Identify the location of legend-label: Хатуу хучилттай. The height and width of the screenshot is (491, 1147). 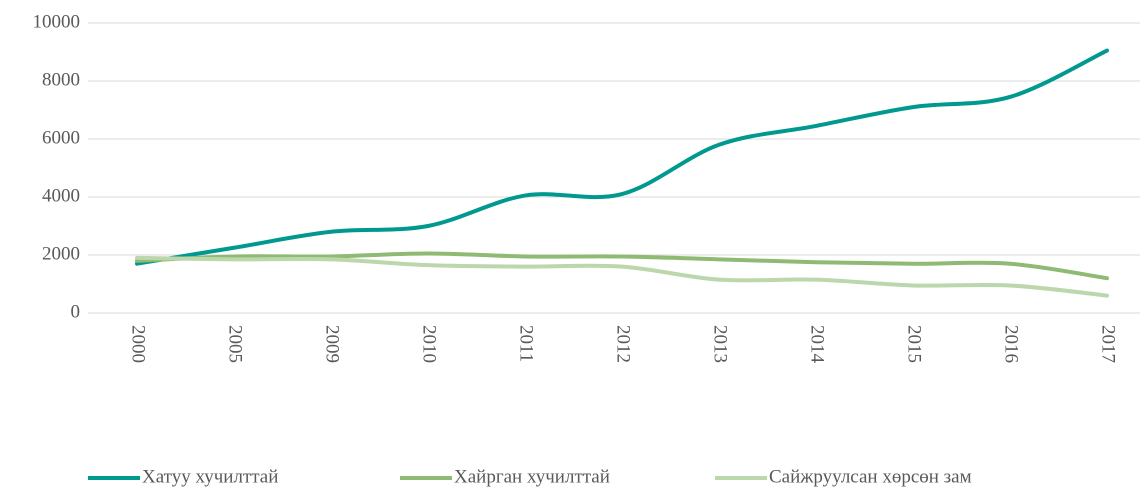
(210, 476).